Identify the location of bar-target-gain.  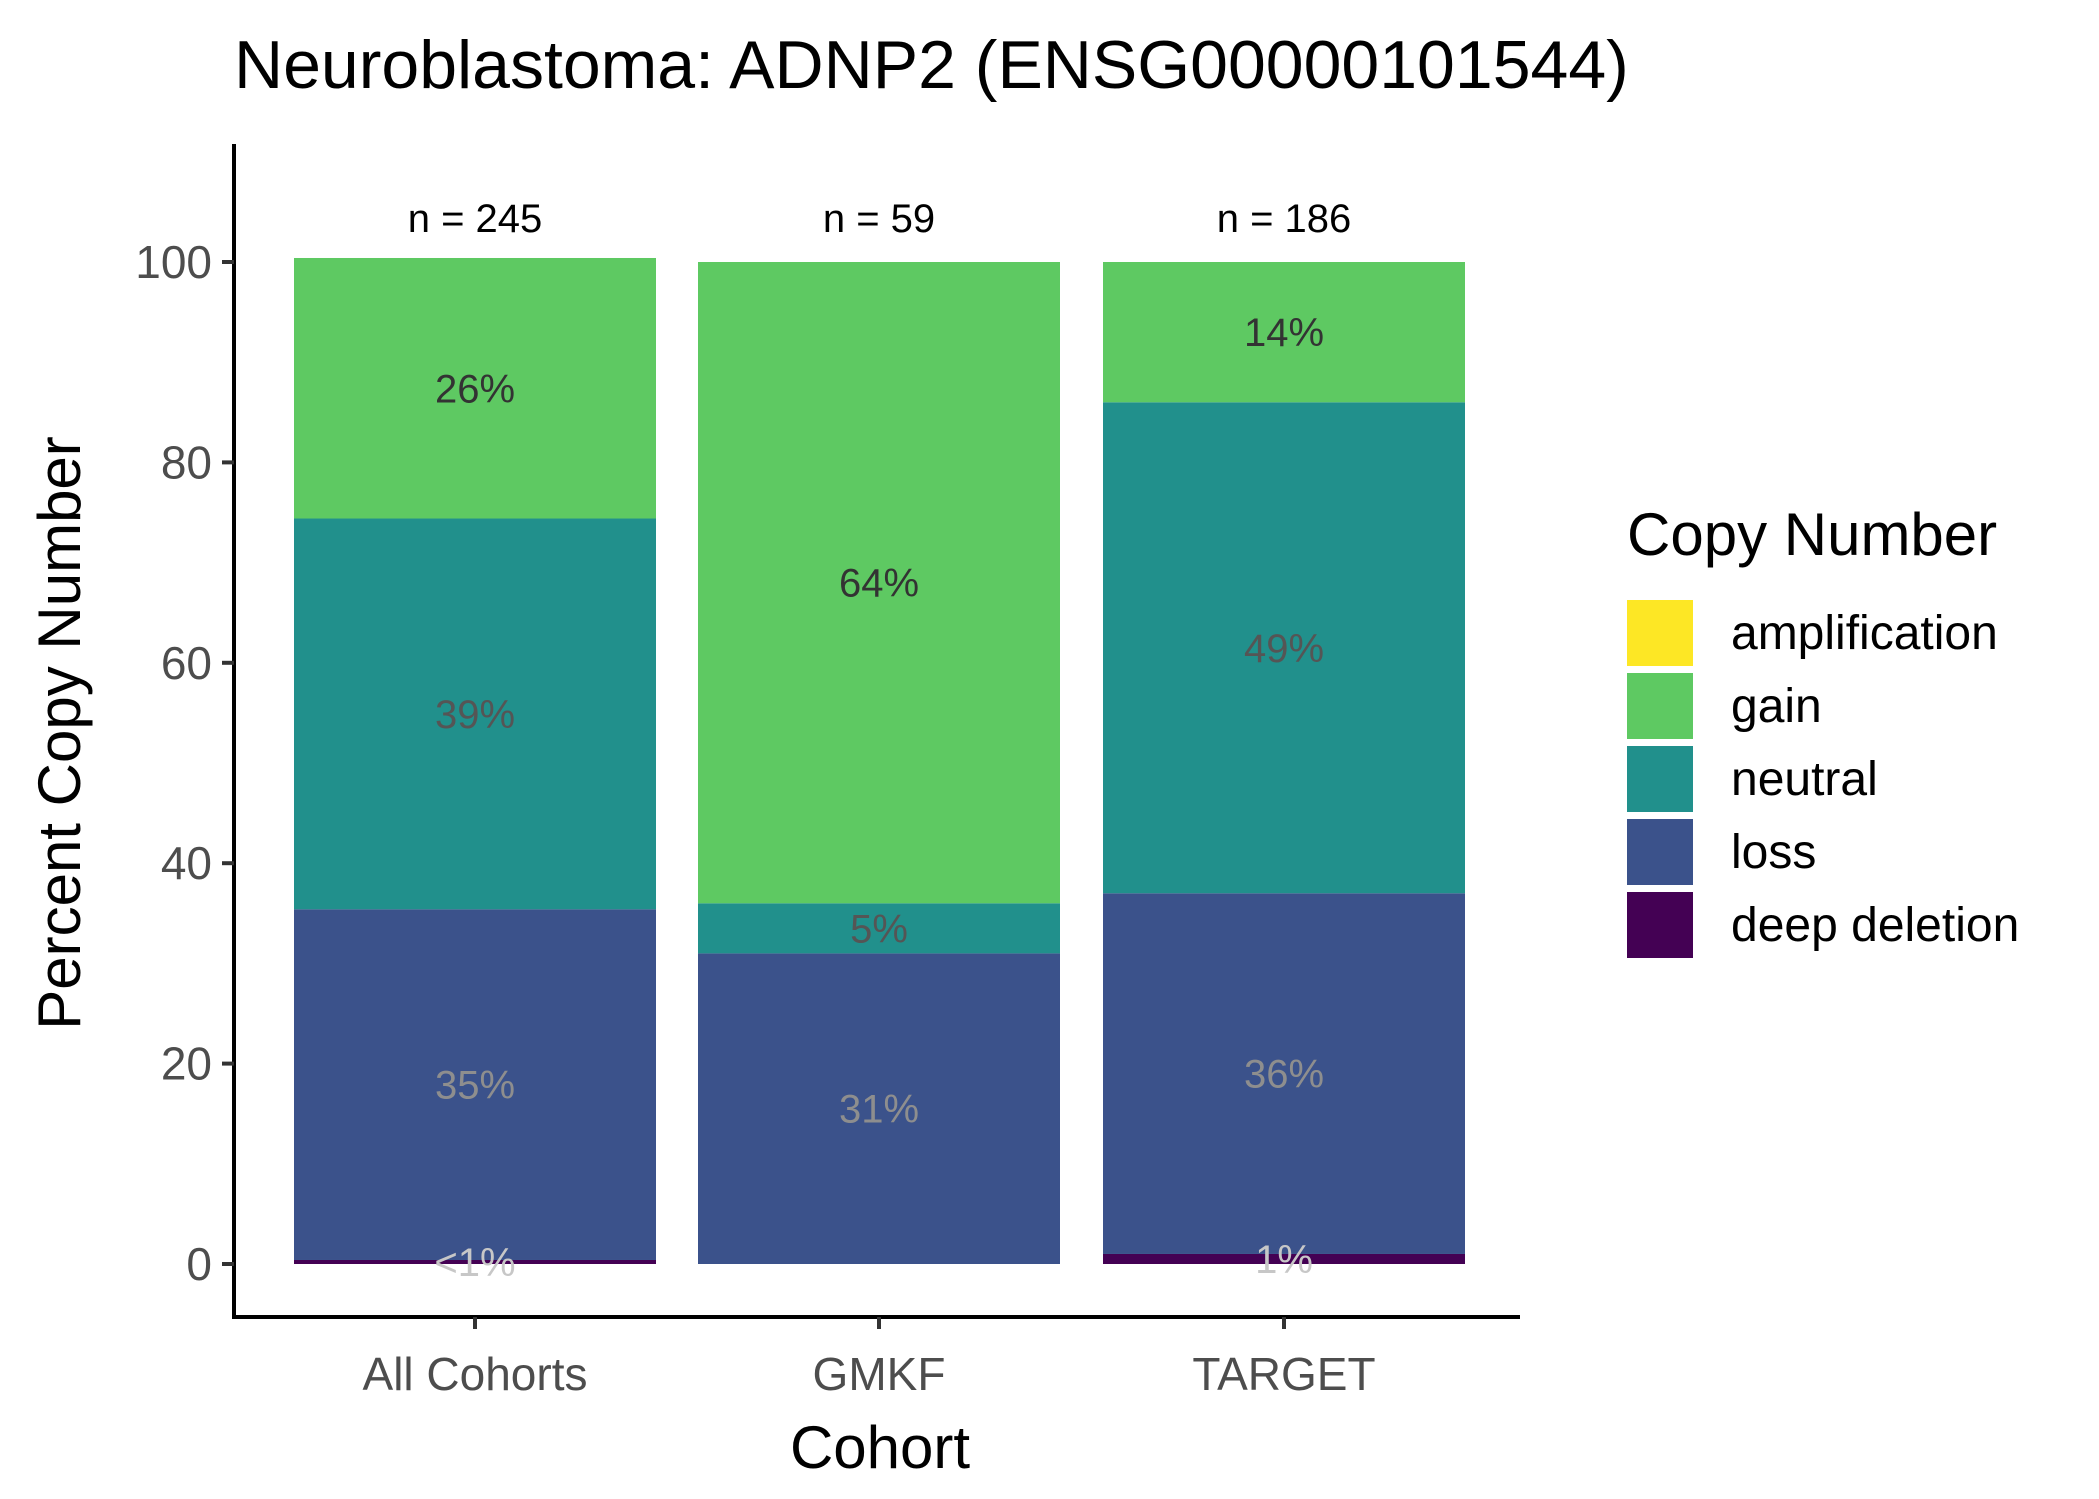
(1284, 332).